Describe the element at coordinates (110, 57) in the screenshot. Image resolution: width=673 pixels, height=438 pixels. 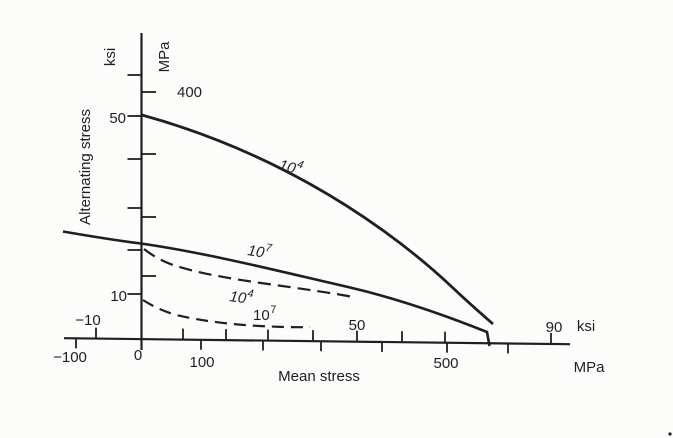
I see `y-unit-ksi-label: ksi` at that location.